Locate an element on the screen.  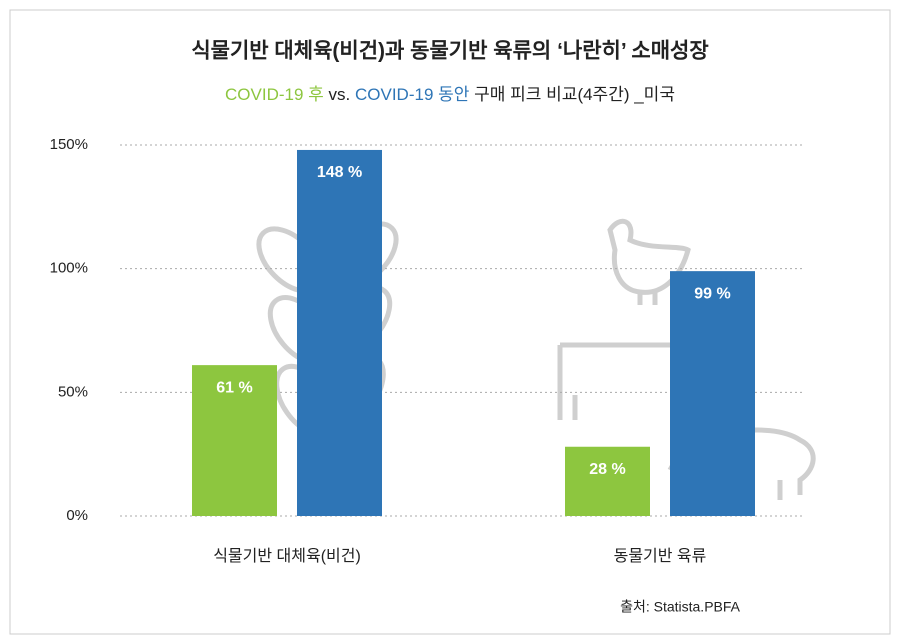
value-label: 28 % is located at coordinates (607, 469).